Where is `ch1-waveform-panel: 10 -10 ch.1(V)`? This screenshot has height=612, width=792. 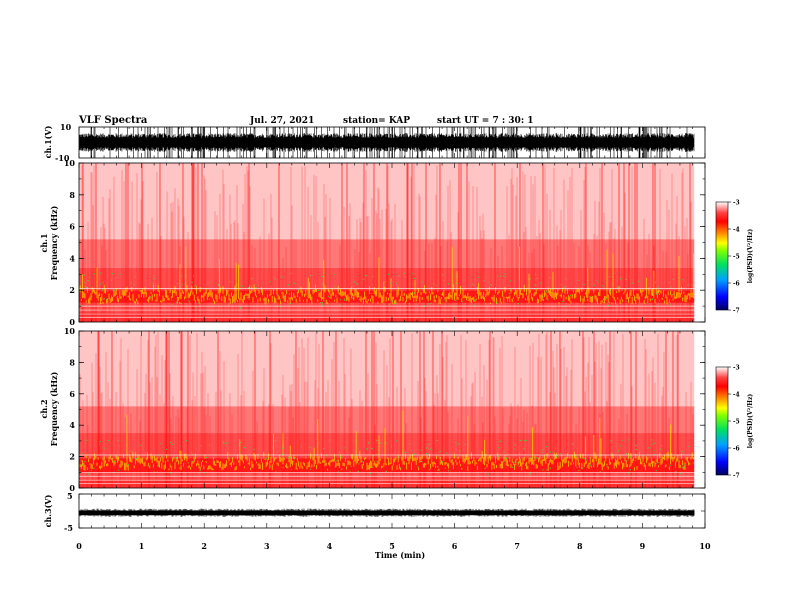
ch1-waveform-panel: 10 -10 ch.1(V) is located at coordinates (374, 142).